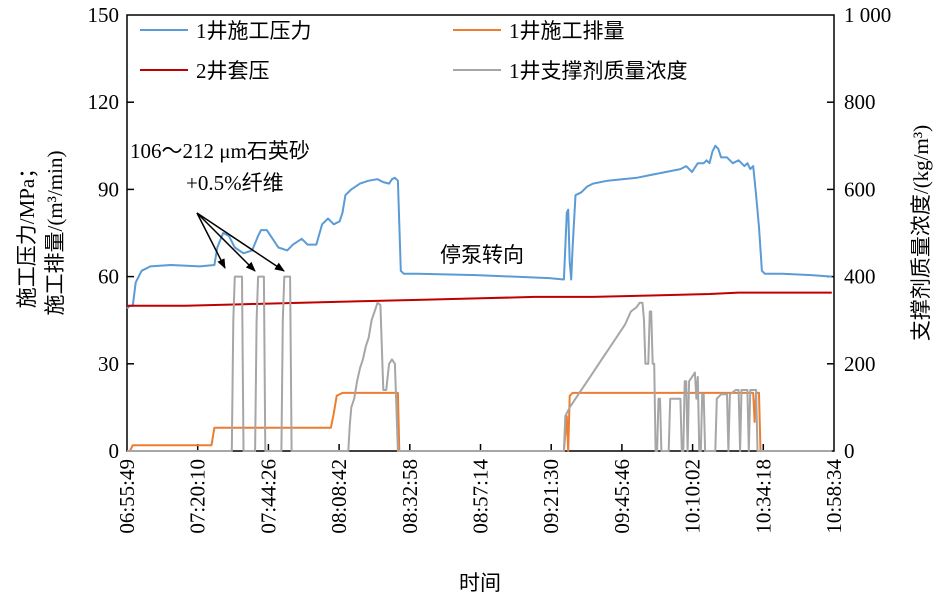 The height and width of the screenshot is (605, 947). I want to click on x-tick-label: 09:45:46, so click(622, 496).